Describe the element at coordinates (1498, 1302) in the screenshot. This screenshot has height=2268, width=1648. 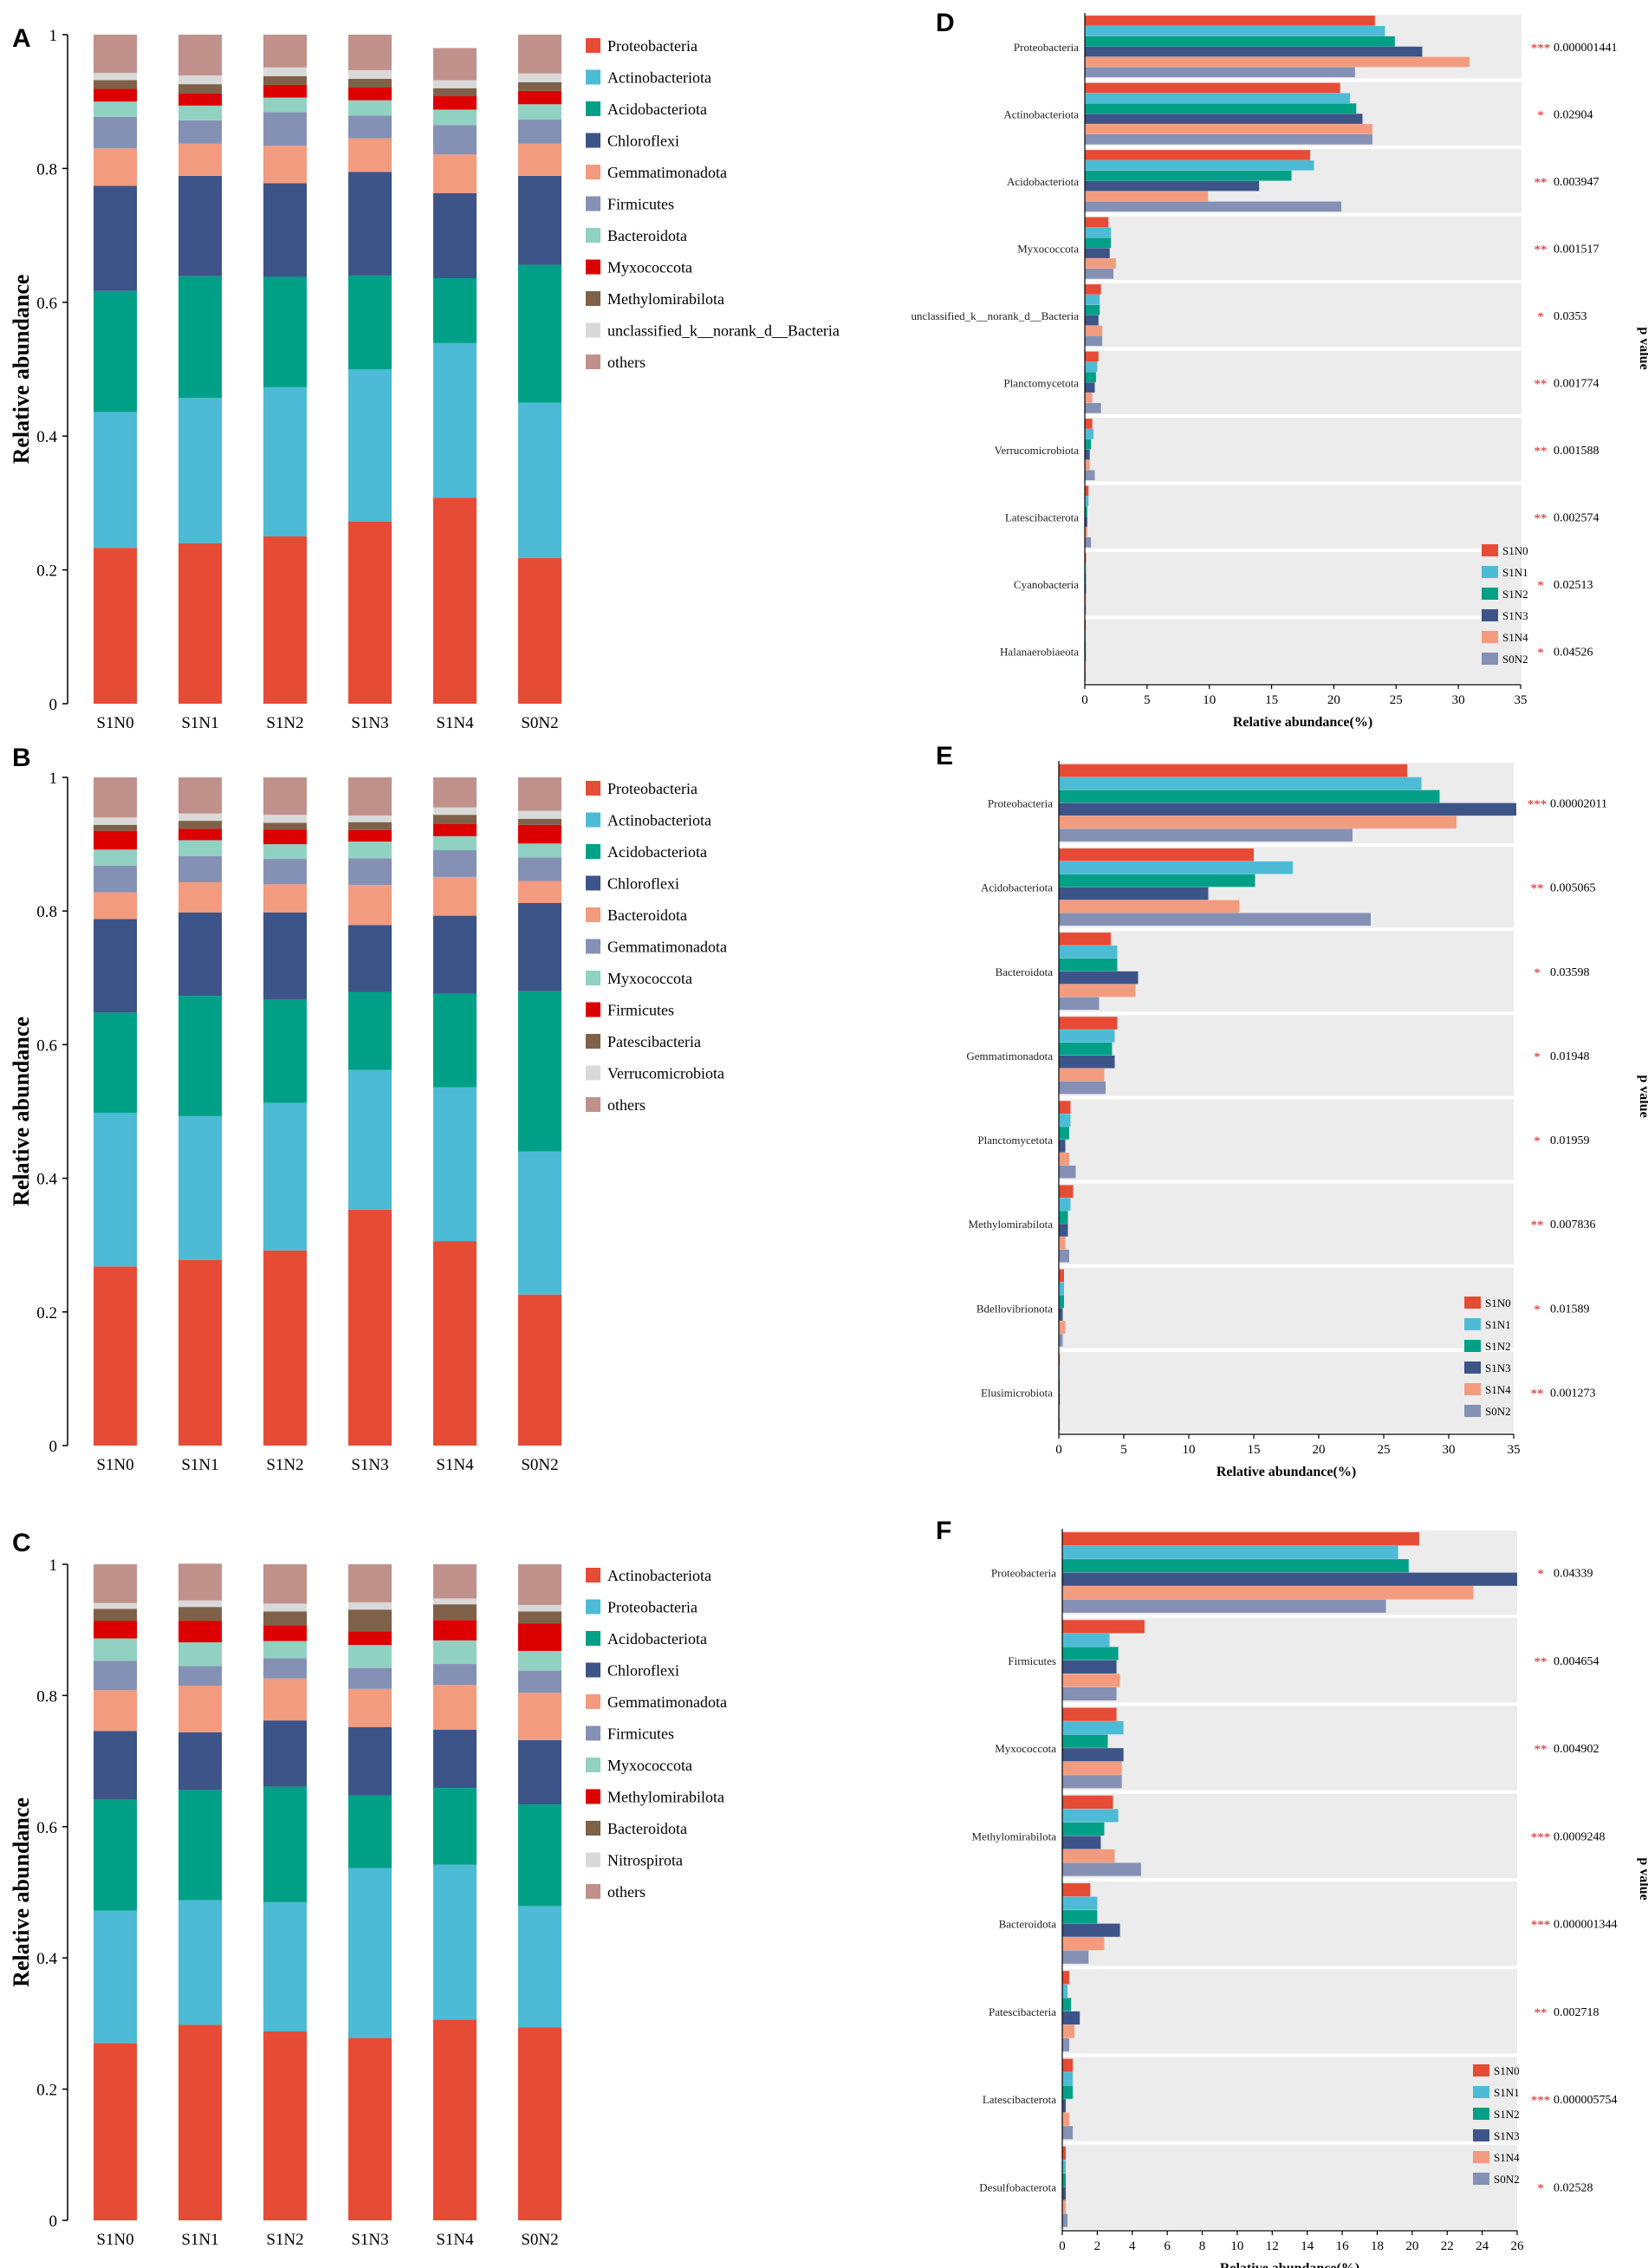
I see `legend-label: S1N0` at that location.